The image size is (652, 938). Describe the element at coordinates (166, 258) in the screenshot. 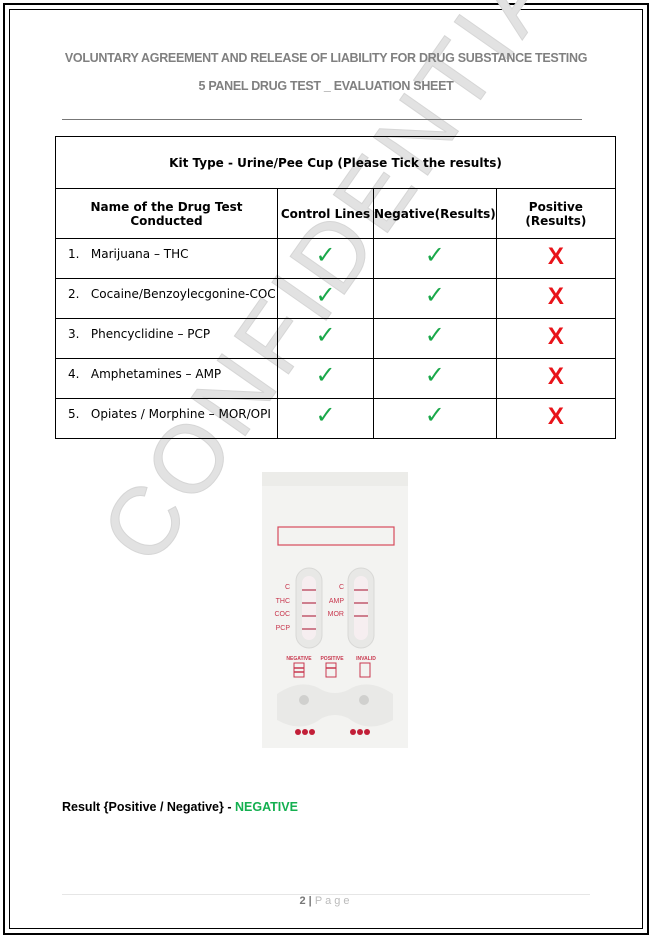

I see `drug-name: 1. Marijuana – THC` at that location.